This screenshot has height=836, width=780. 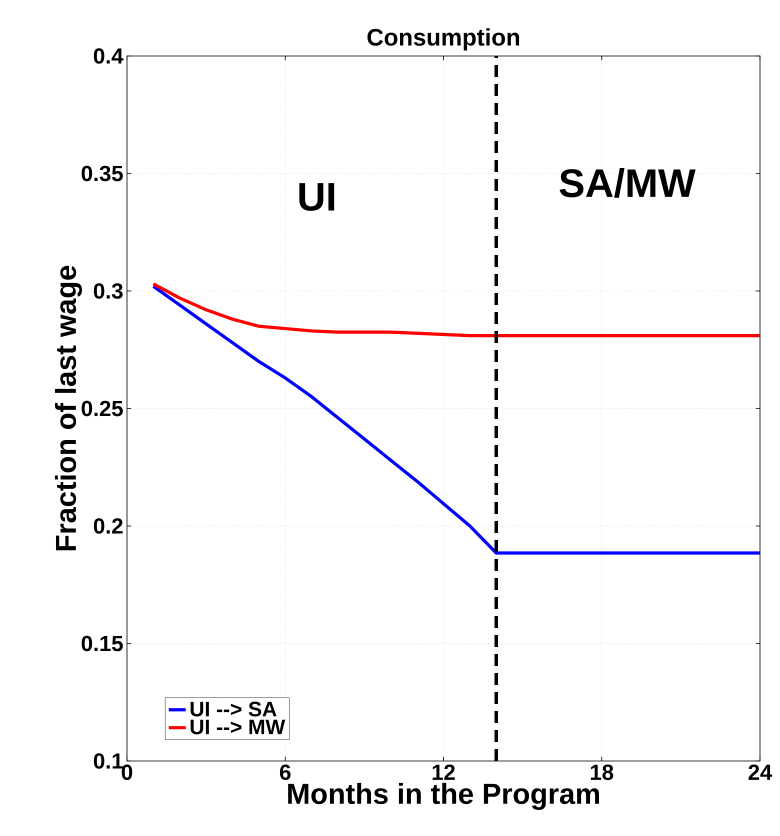 What do you see at coordinates (602, 772) in the screenshot?
I see `x-tick-label: 18` at bounding box center [602, 772].